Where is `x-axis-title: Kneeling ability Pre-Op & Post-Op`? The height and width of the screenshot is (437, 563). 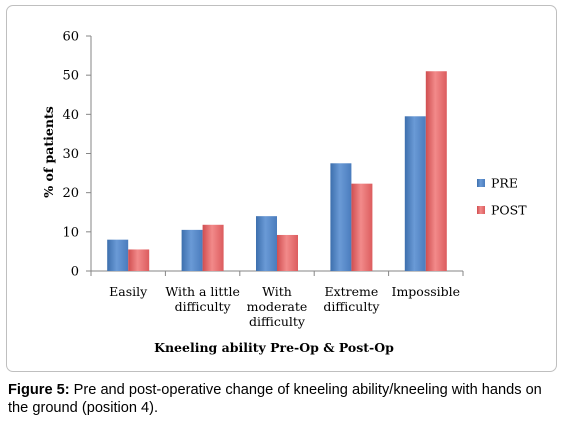
x-axis-title: Kneeling ability Pre-Op & Post-Op is located at coordinates (274, 347).